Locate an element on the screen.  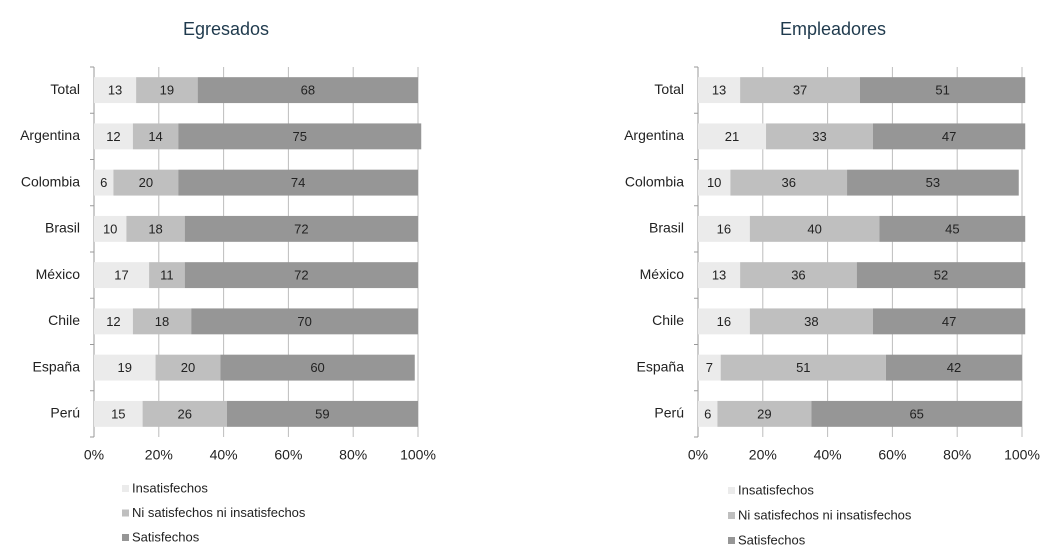
chart-title: Egresados is located at coordinates (226, 29).